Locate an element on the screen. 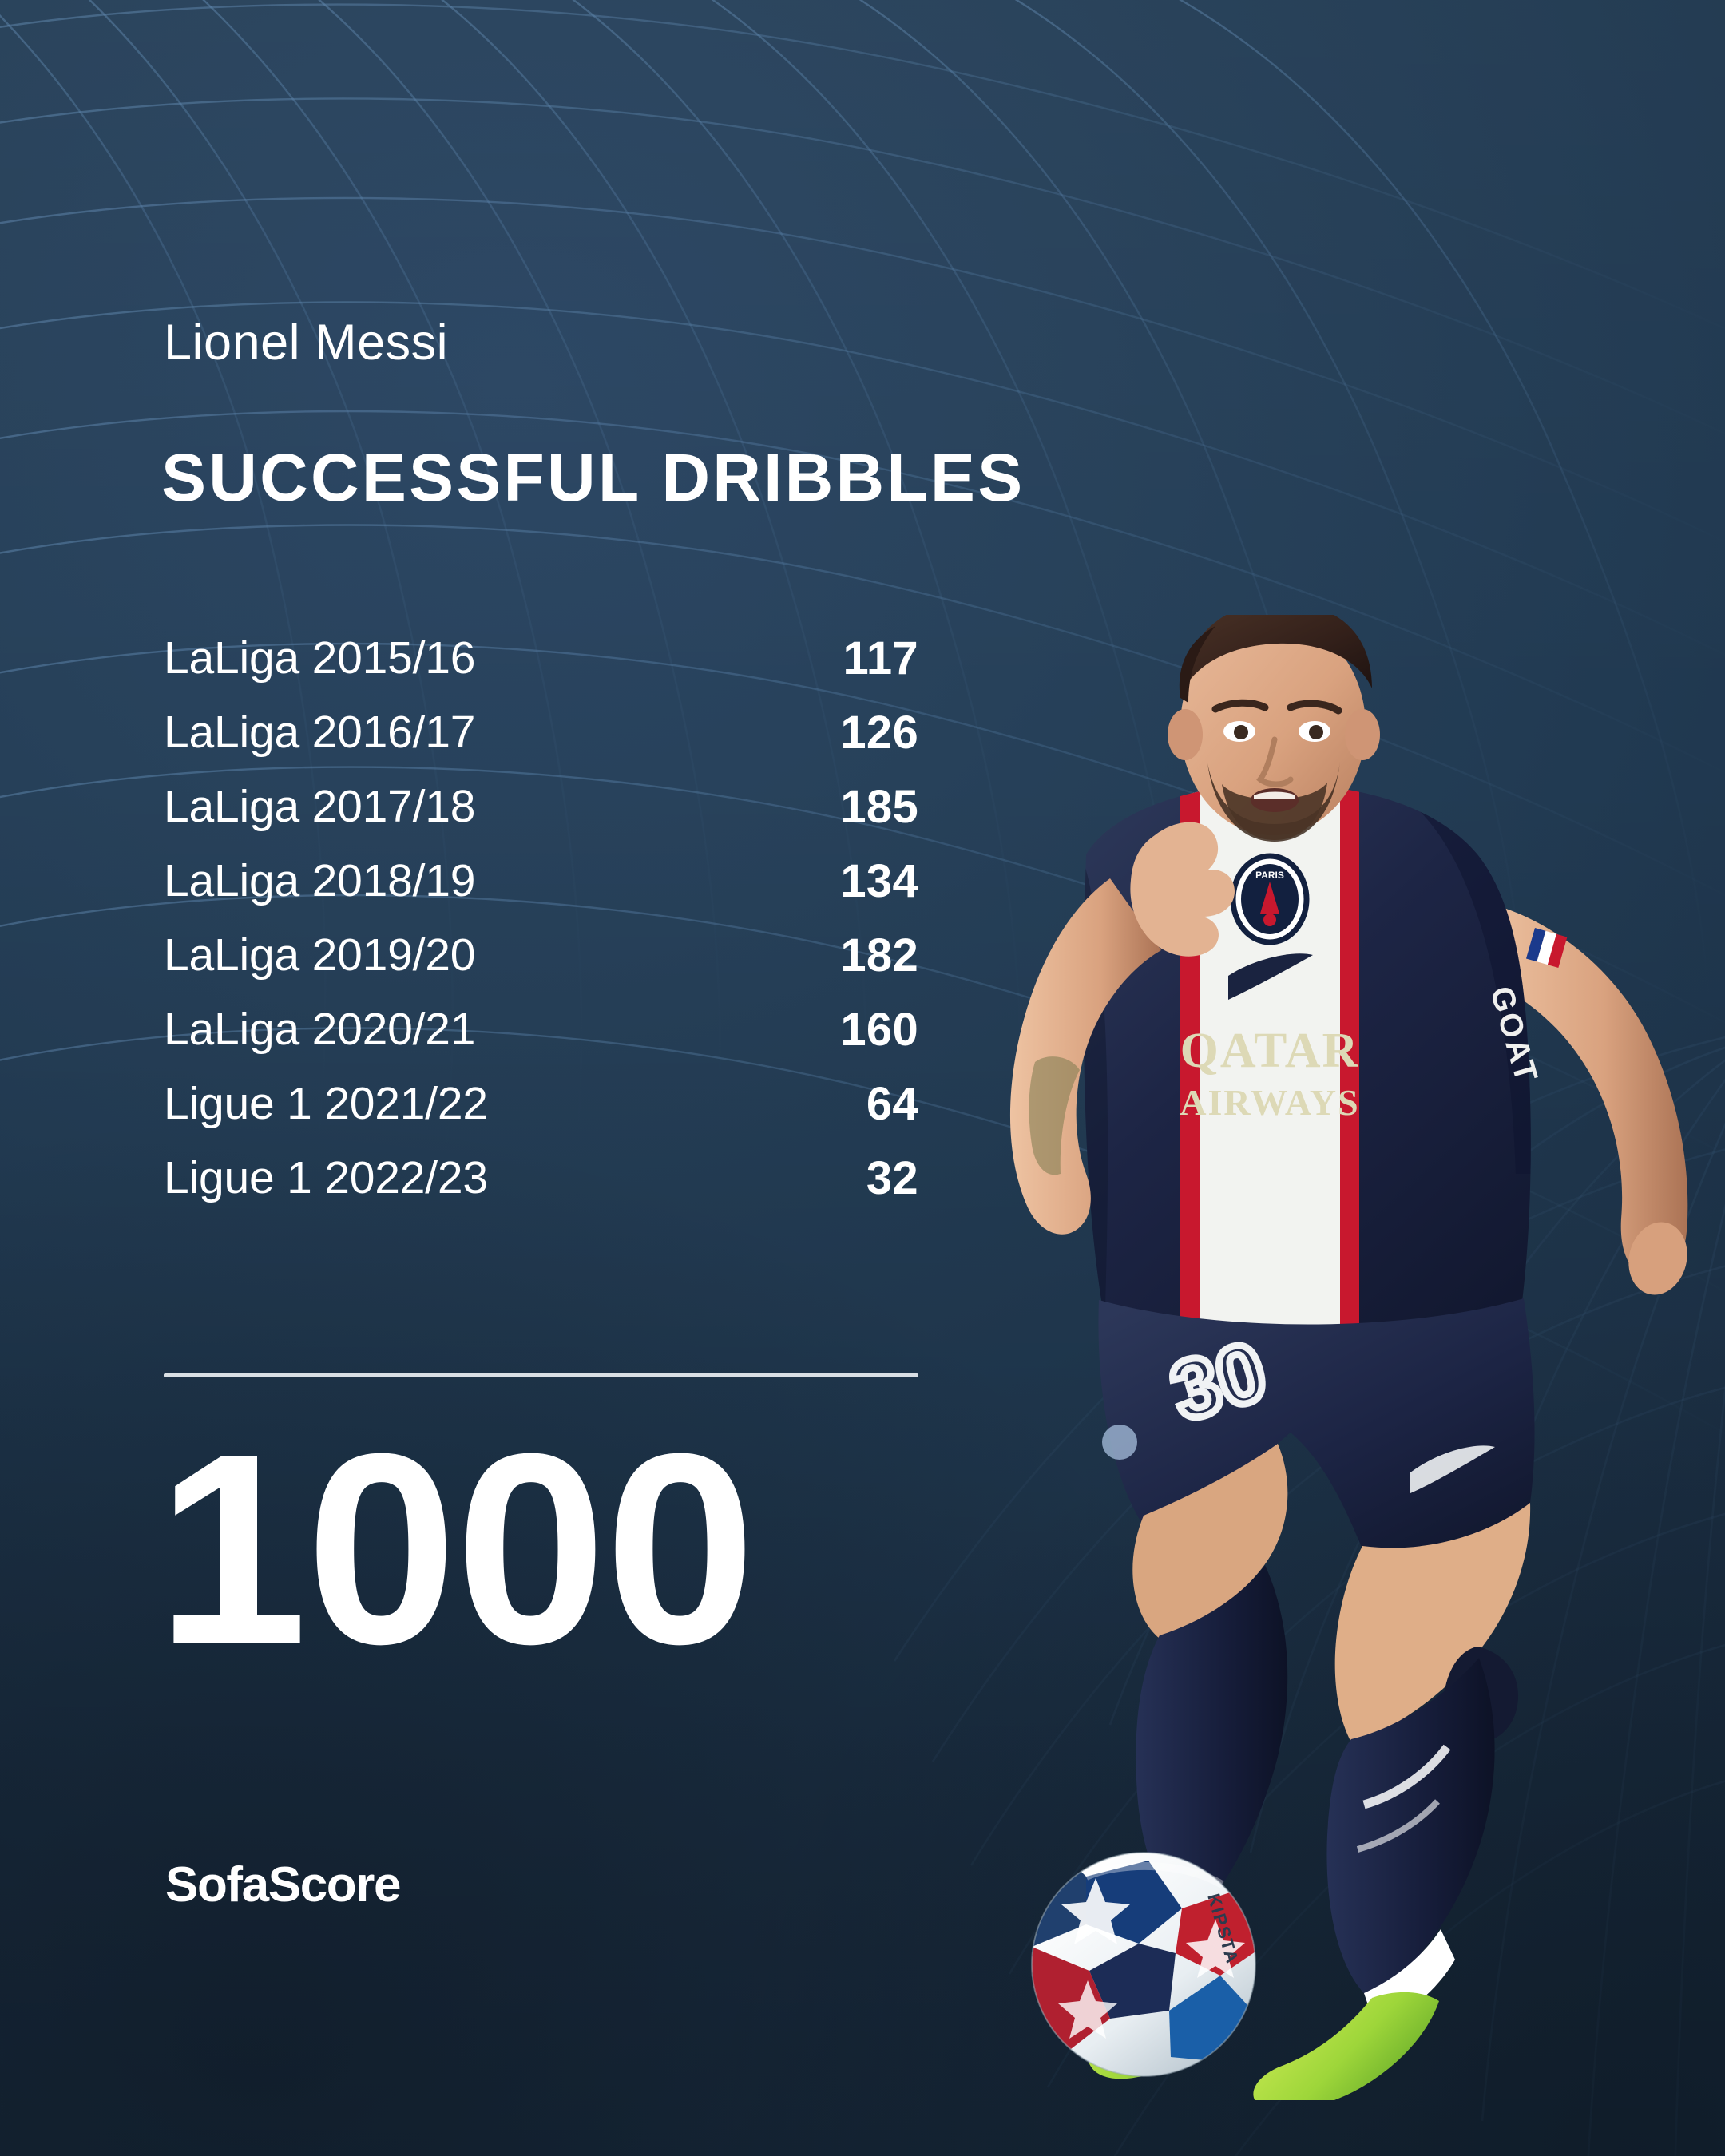 This screenshot has width=1725, height=2156. page-title: SUCCESSFUL DRIBBLES is located at coordinates (593, 478).